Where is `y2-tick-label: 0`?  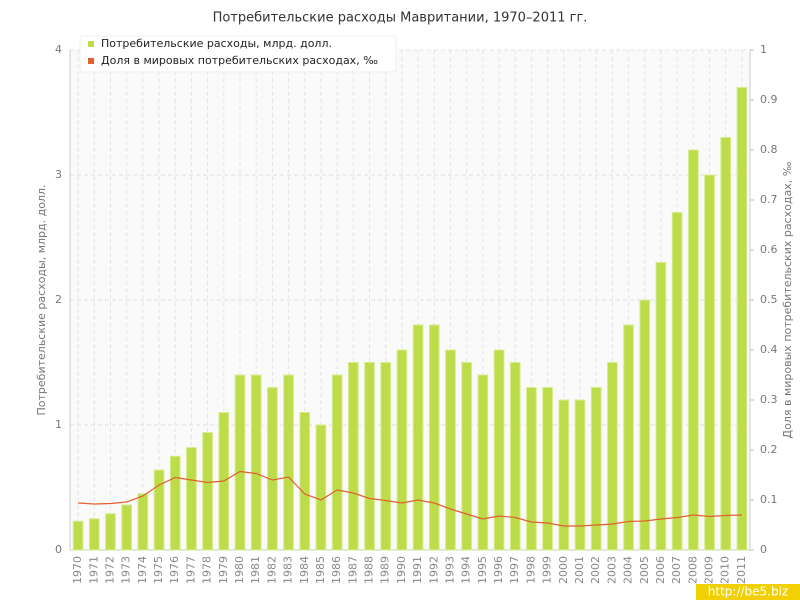
y2-tick-label: 0 is located at coordinates (763, 549).